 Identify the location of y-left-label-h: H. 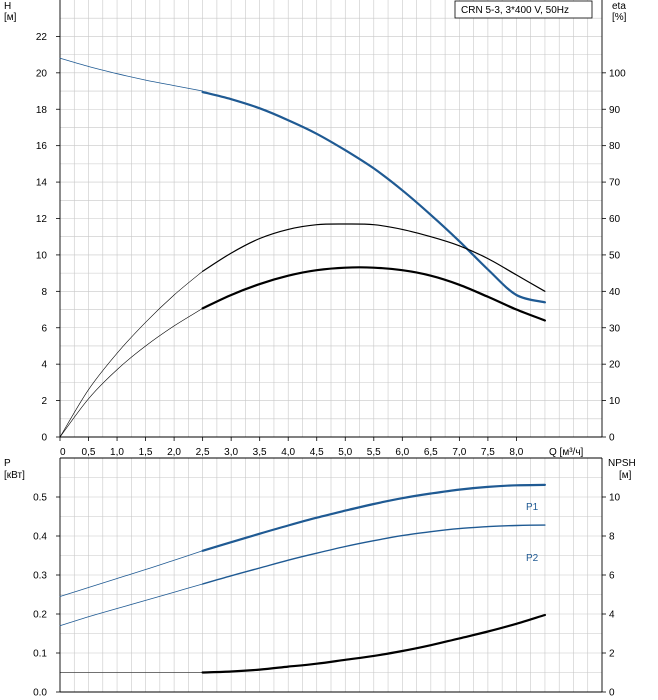
(7, 6).